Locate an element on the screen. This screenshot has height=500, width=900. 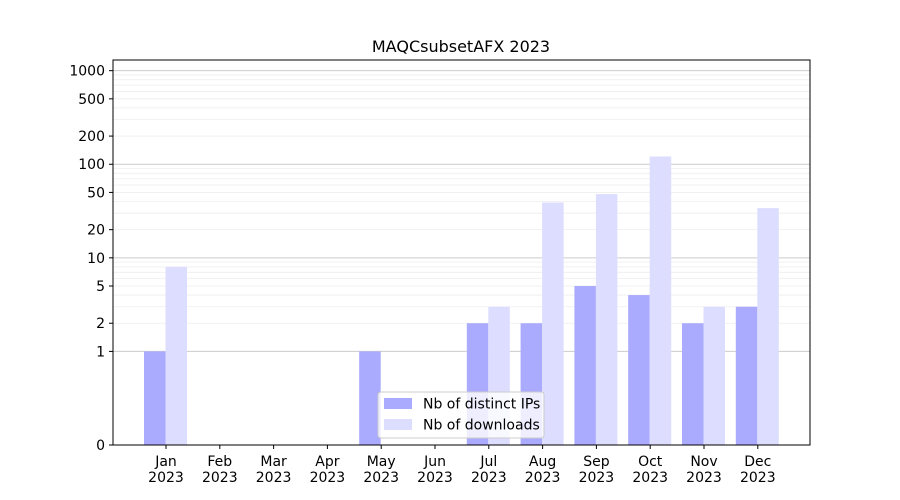
y-tick-label: 5 is located at coordinates (100, 287).